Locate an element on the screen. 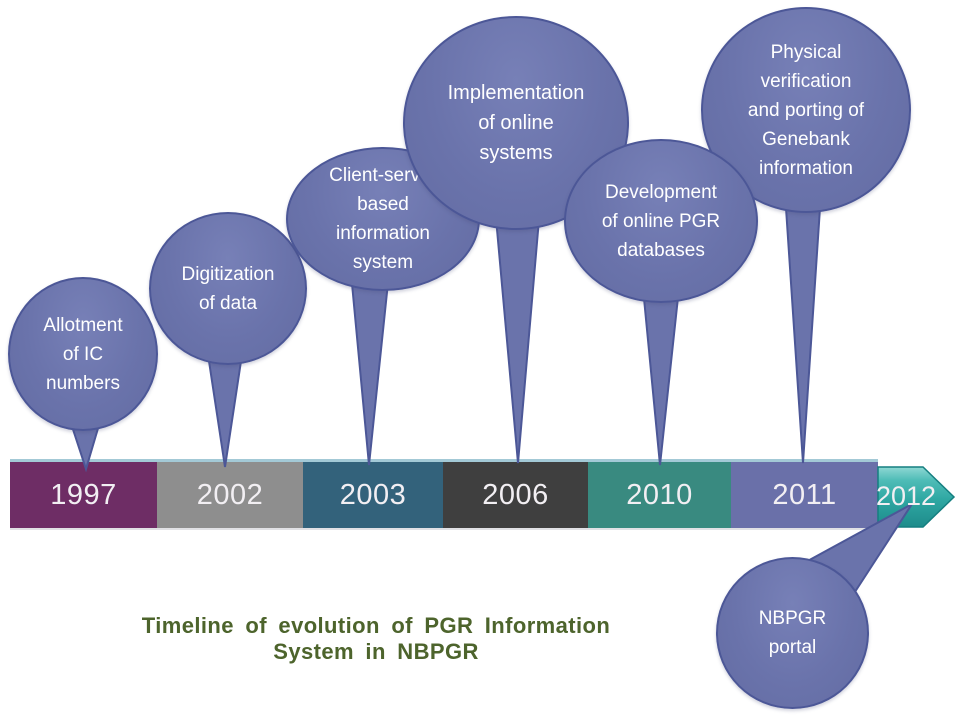 This screenshot has height=720, width=960. timeline-segment-2011: 2011 is located at coordinates (804, 495).